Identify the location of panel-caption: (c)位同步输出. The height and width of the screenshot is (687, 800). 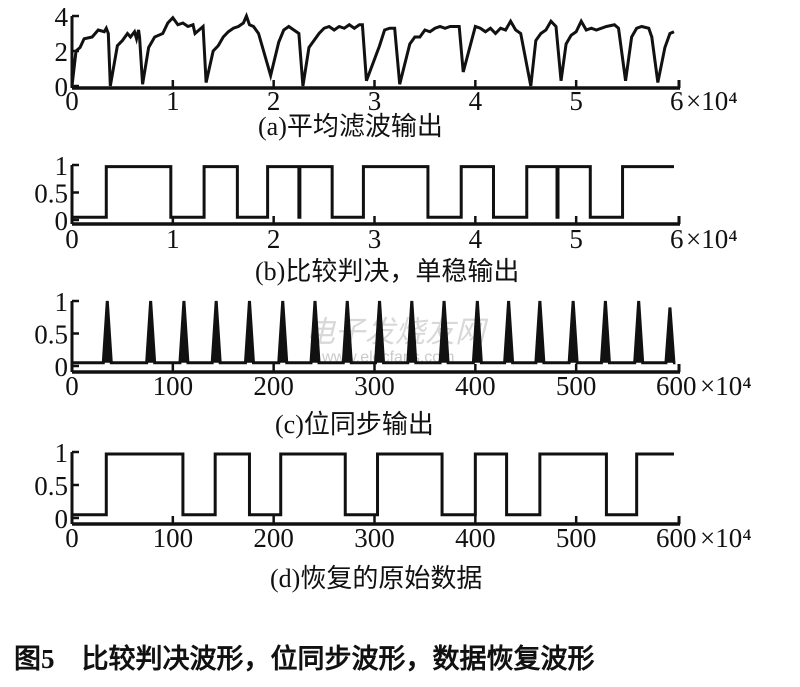
(354, 424).